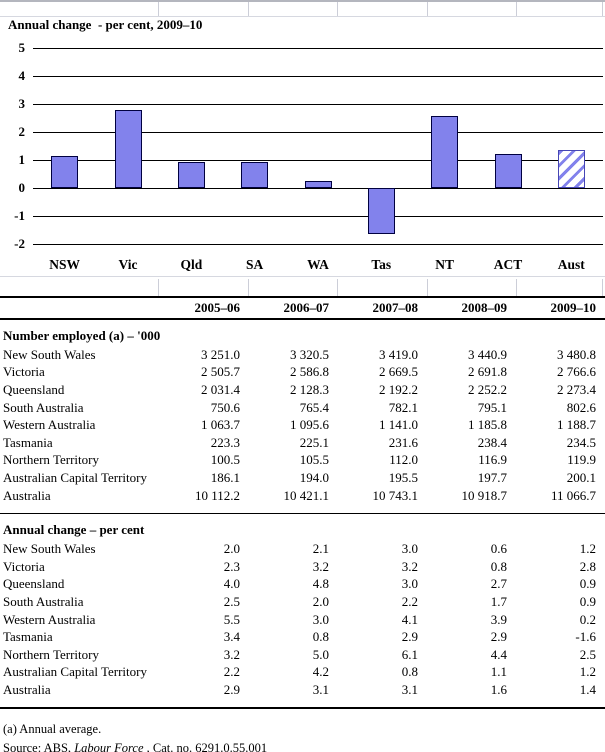  I want to click on cell-value: 3.9, so click(498, 619).